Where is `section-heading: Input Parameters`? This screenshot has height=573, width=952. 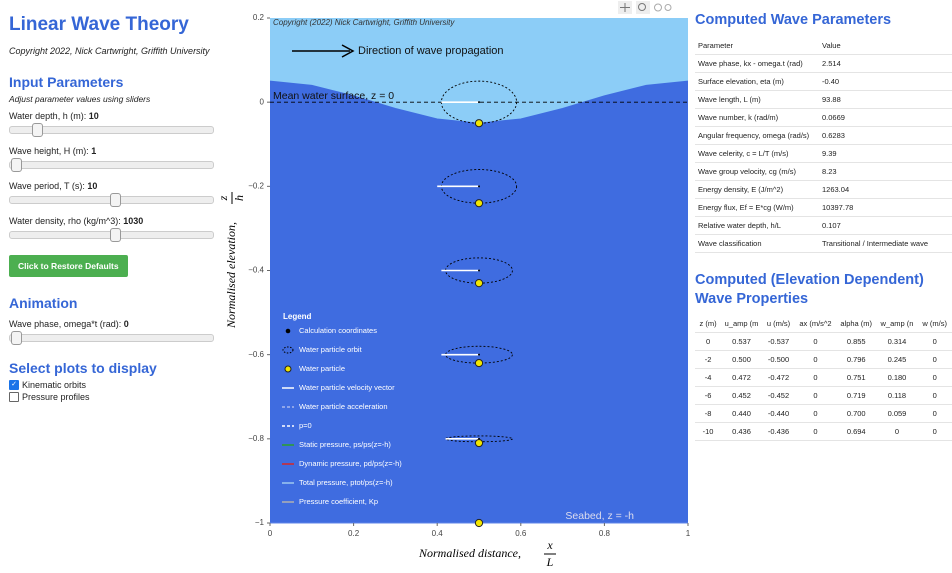
section-heading: Input Parameters is located at coordinates (66, 82).